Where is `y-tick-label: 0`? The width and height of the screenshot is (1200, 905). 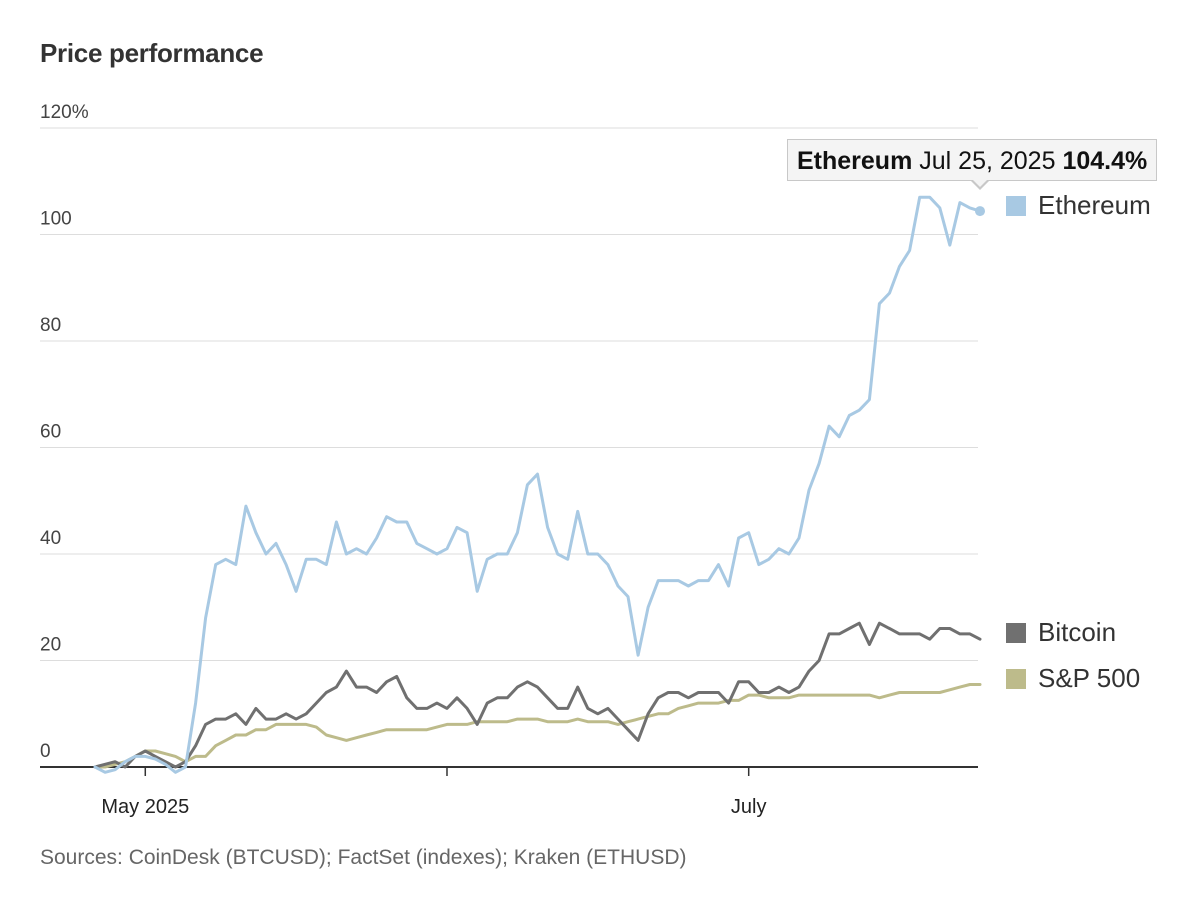 y-tick-label: 0 is located at coordinates (45, 751).